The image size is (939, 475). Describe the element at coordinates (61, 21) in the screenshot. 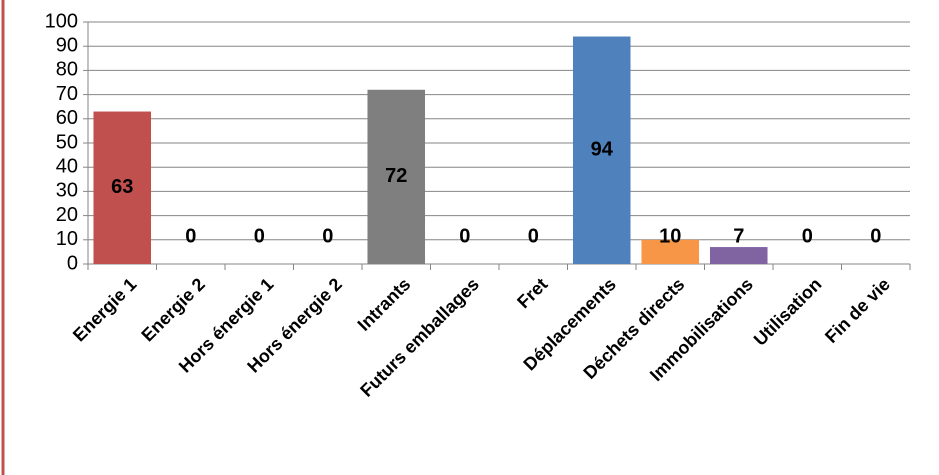

I see `y-tick-label: 100` at that location.